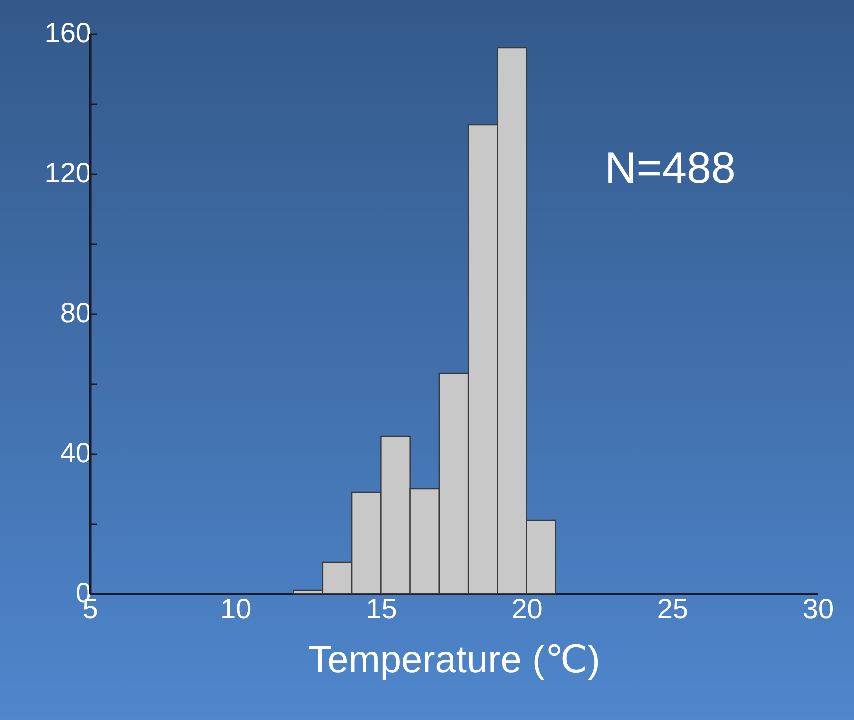 The width and height of the screenshot is (854, 720). I want to click on y-tick-label: 160, so click(68, 33).